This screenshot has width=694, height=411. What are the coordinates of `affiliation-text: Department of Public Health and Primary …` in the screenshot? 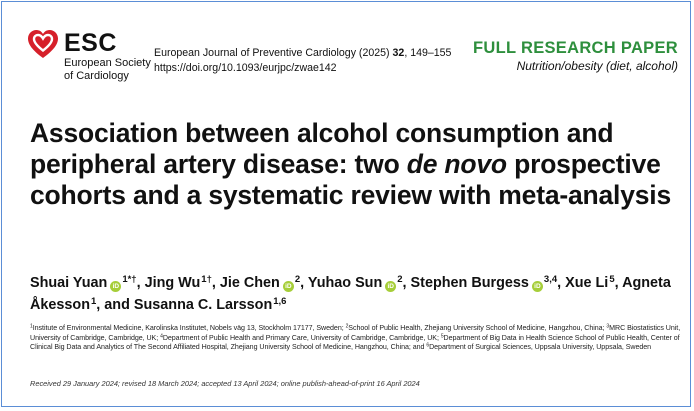 It's located at (301, 337).